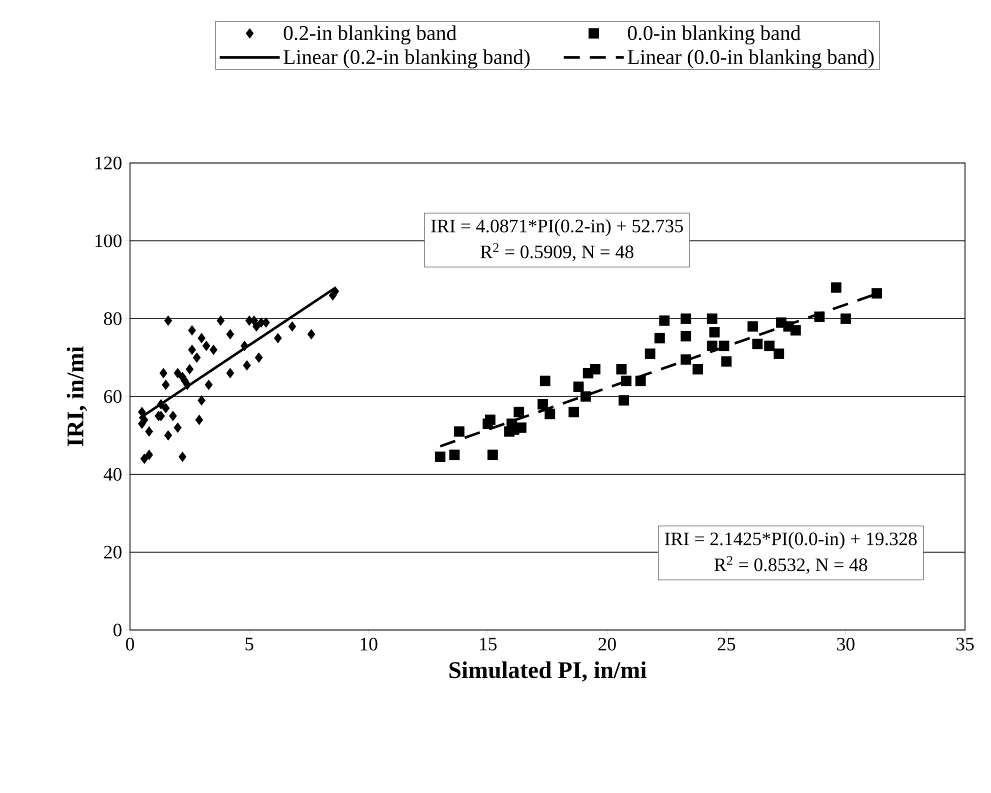 Image resolution: width=991 pixels, height=793 pixels. What do you see at coordinates (113, 396) in the screenshot?
I see `y-tick-label: 60` at bounding box center [113, 396].